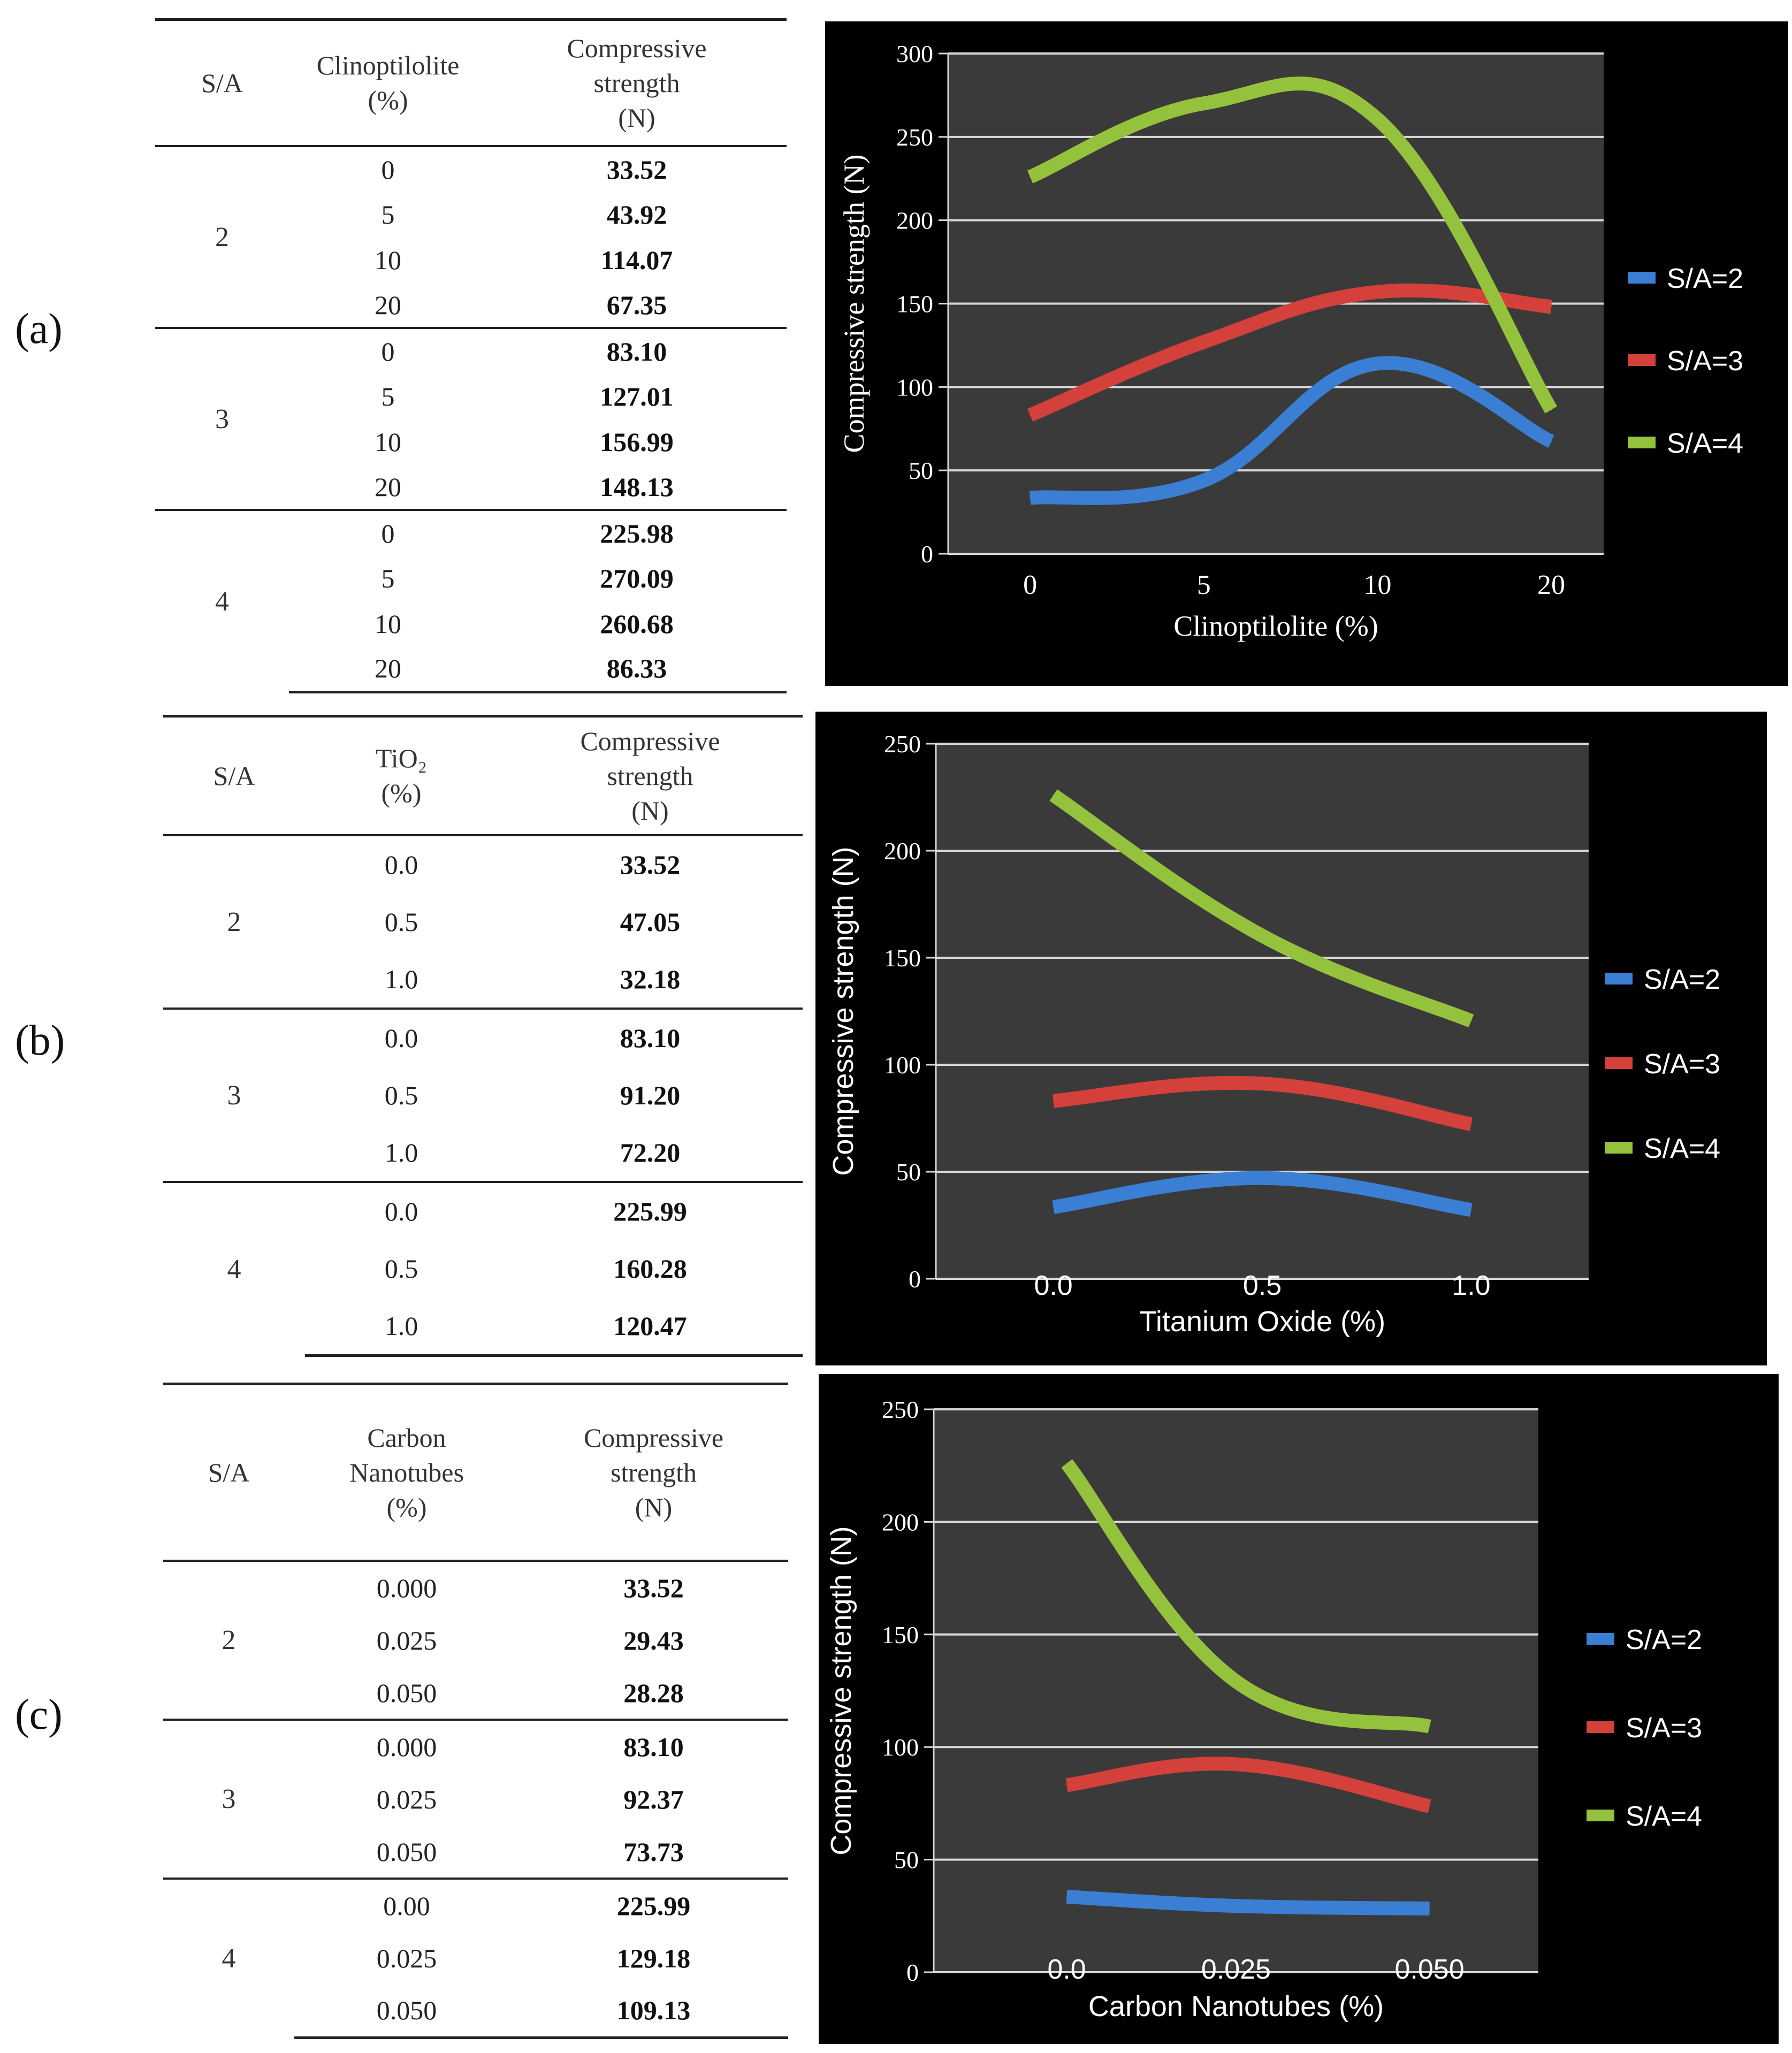 The height and width of the screenshot is (2053, 1792). What do you see at coordinates (1682, 979) in the screenshot?
I see `legend-label: S/A=2` at bounding box center [1682, 979].